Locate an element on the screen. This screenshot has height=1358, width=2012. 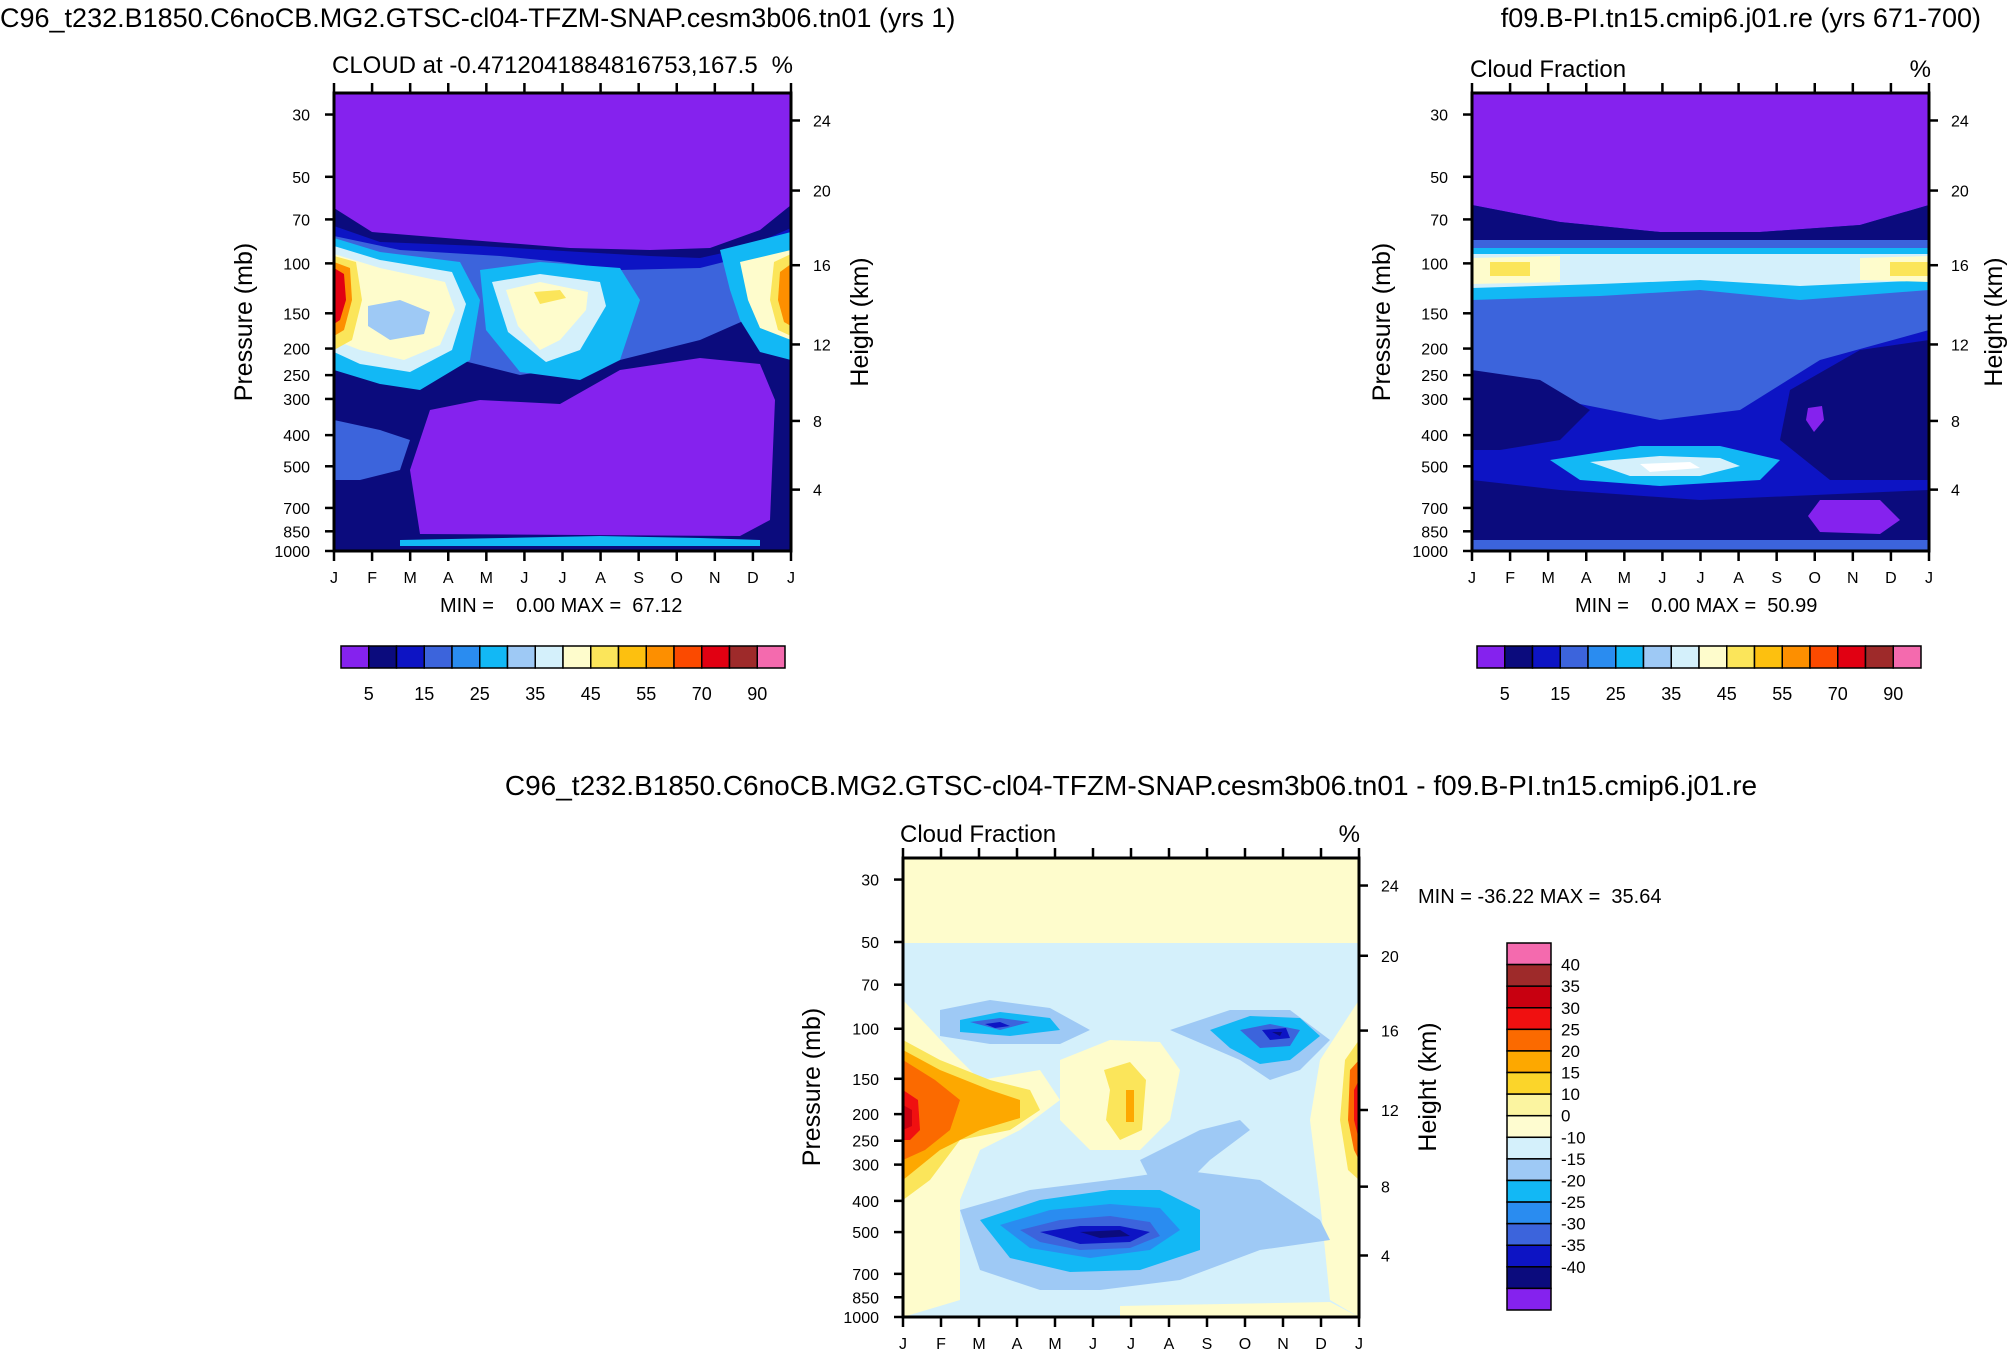
panel-2-top-ticks is located at coordinates (1700, 88).